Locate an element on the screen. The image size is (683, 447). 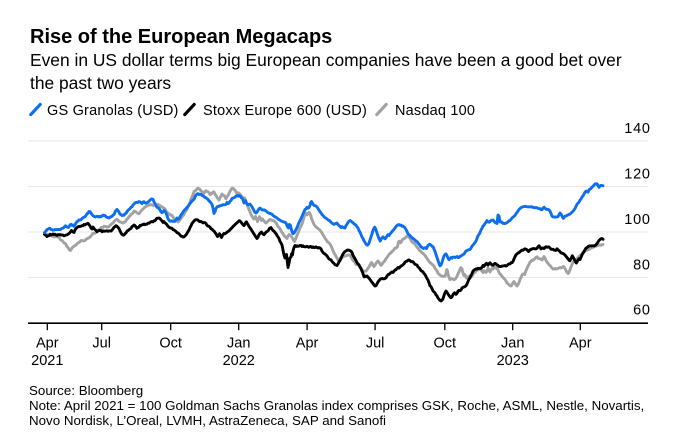
svg-text: 2022 is located at coordinates (239, 361).